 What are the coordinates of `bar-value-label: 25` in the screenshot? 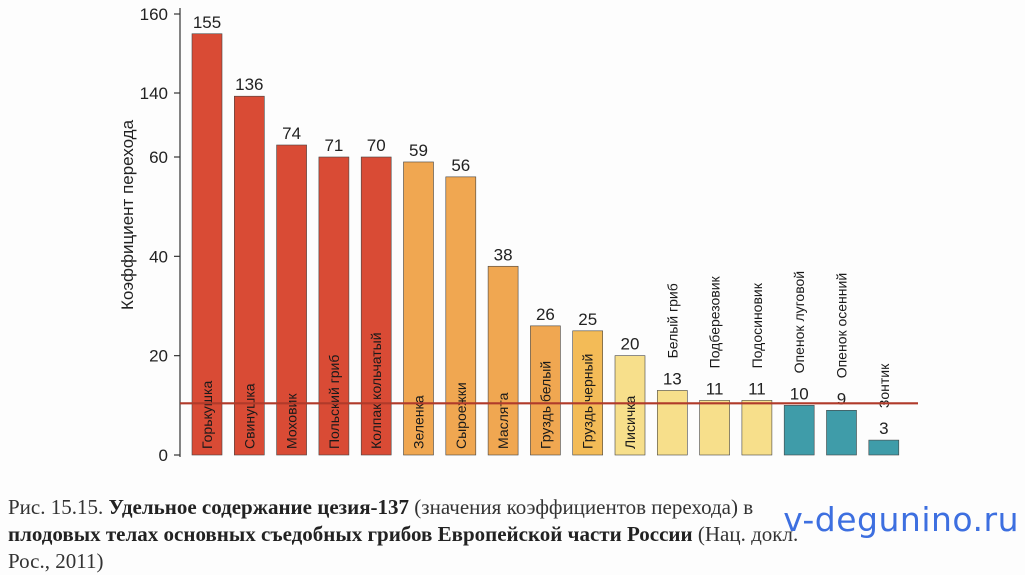 It's located at (587, 319).